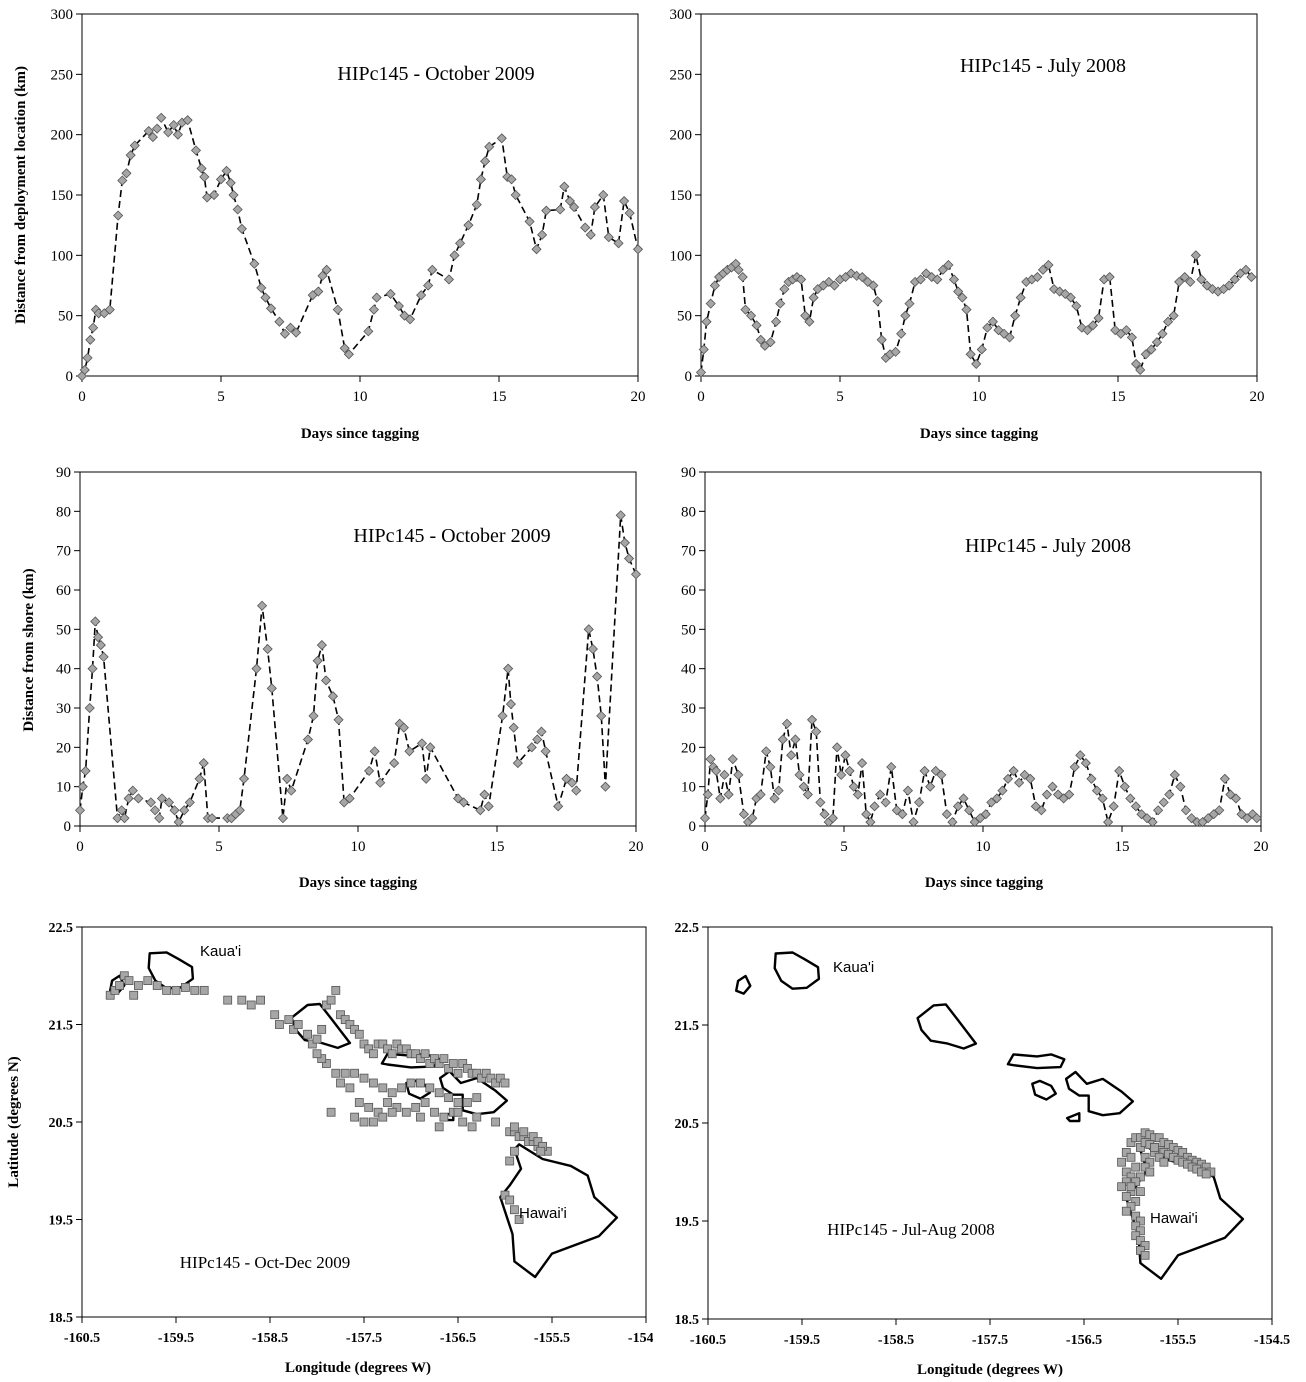 This screenshot has height=1382, width=1306. Describe the element at coordinates (687, 1124) in the screenshot. I see `y-tick-label: 20.5` at that location.